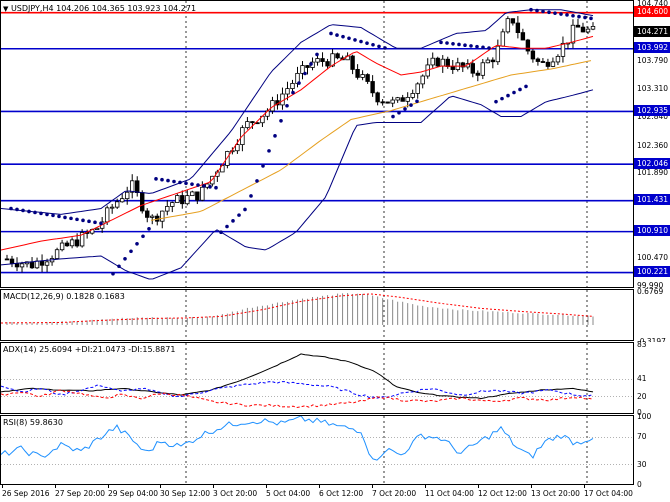  I want to click on time-label: 6 Oct 12:00, so click(341, 493).